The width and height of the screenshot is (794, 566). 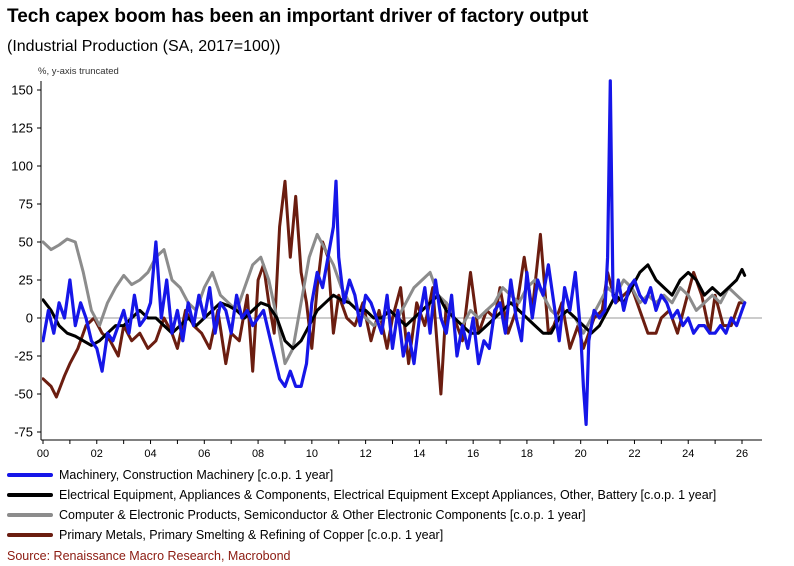 What do you see at coordinates (97, 454) in the screenshot?
I see `x-tick-label: 02` at bounding box center [97, 454].